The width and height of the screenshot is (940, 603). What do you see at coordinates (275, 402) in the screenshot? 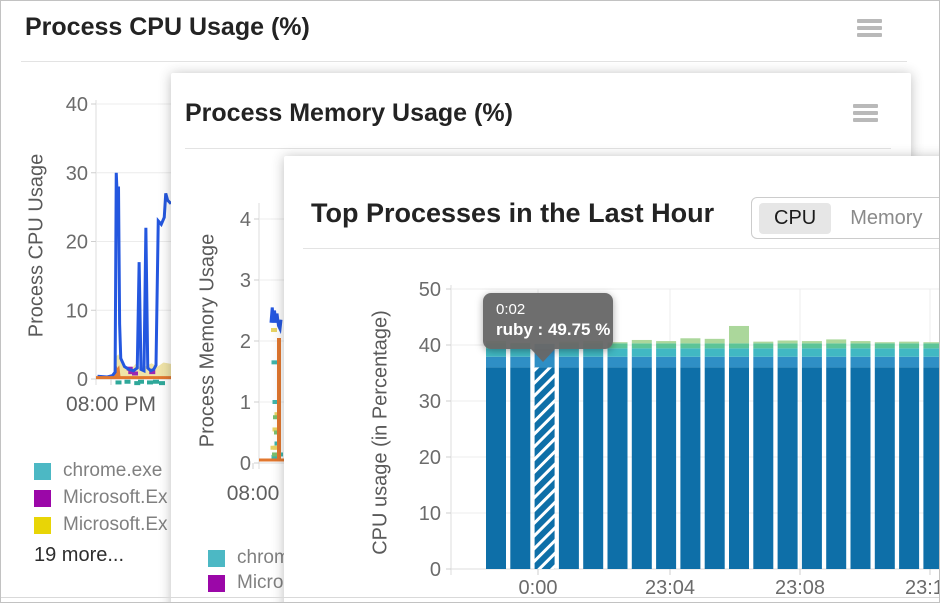
I see `teal-marks` at bounding box center [275, 402].